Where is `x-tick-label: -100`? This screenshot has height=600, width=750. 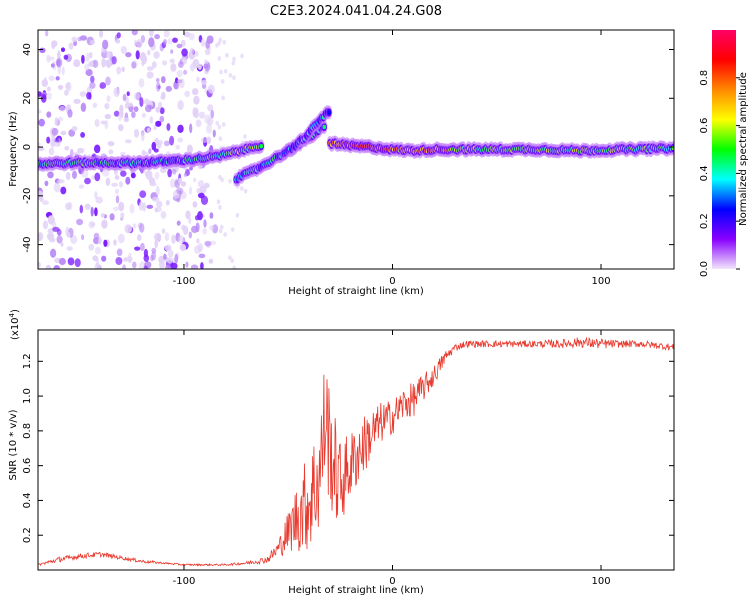
x-tick-label: -100 is located at coordinates (184, 281).